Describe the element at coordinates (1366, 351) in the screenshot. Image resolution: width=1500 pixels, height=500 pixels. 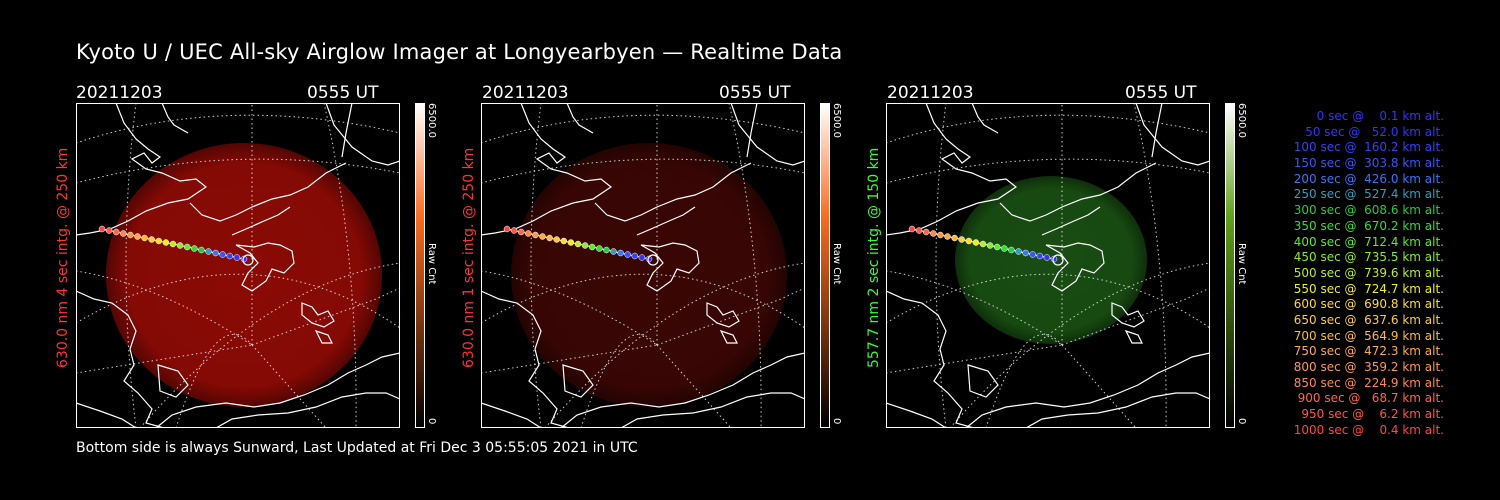
I see `legend-row: 750 sec @ 472.3 km alt.` at that location.